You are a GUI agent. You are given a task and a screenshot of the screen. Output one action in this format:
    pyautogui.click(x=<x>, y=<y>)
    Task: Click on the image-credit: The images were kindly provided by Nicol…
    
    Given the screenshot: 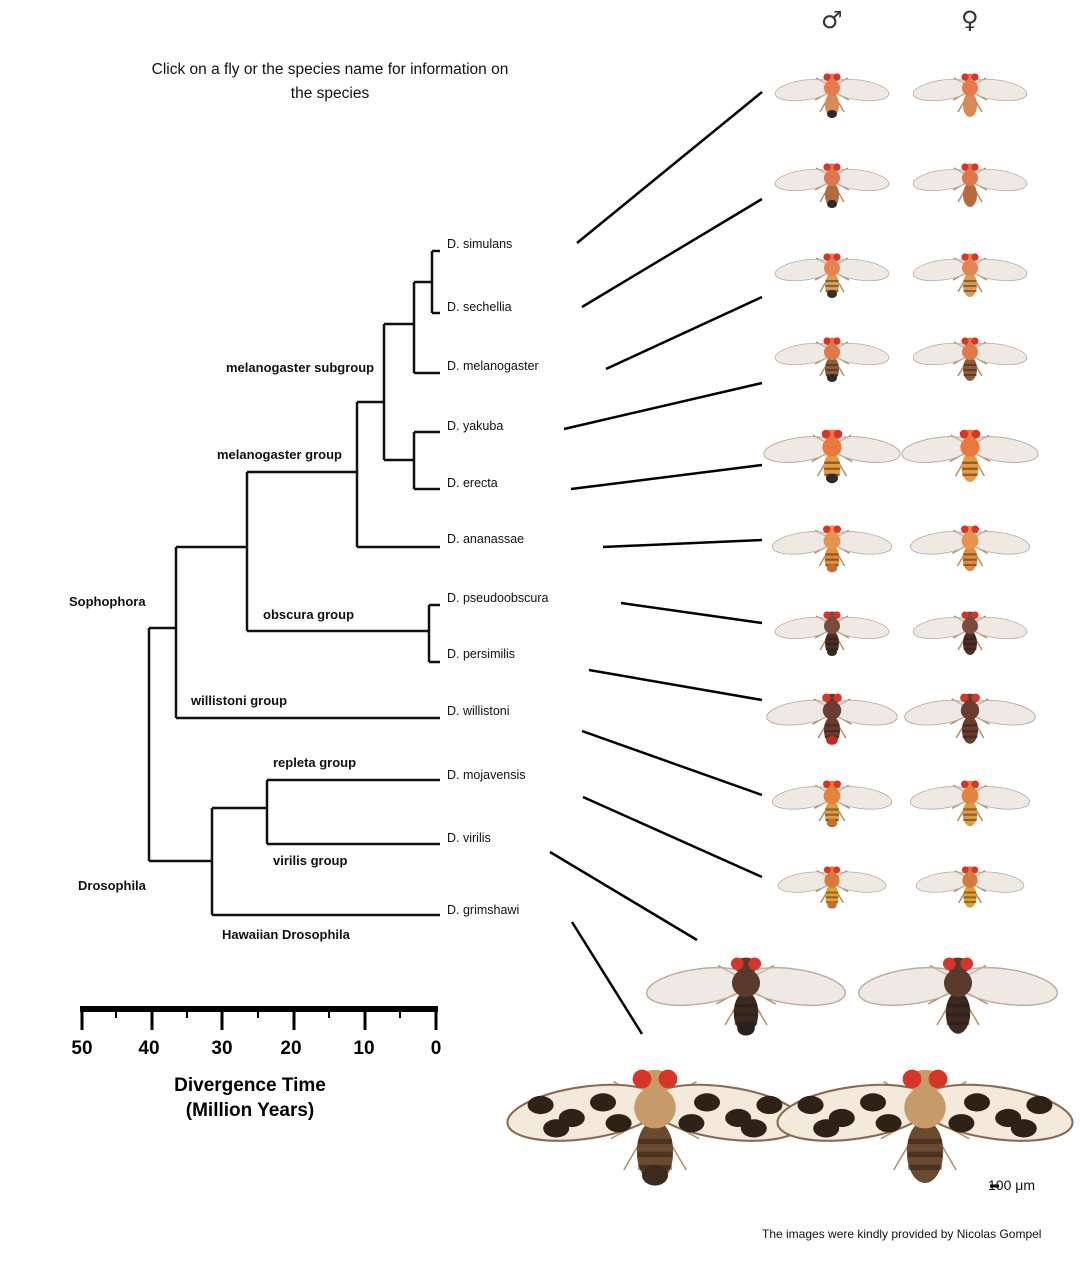 What is the action you would take?
    pyautogui.click(x=902, y=1234)
    